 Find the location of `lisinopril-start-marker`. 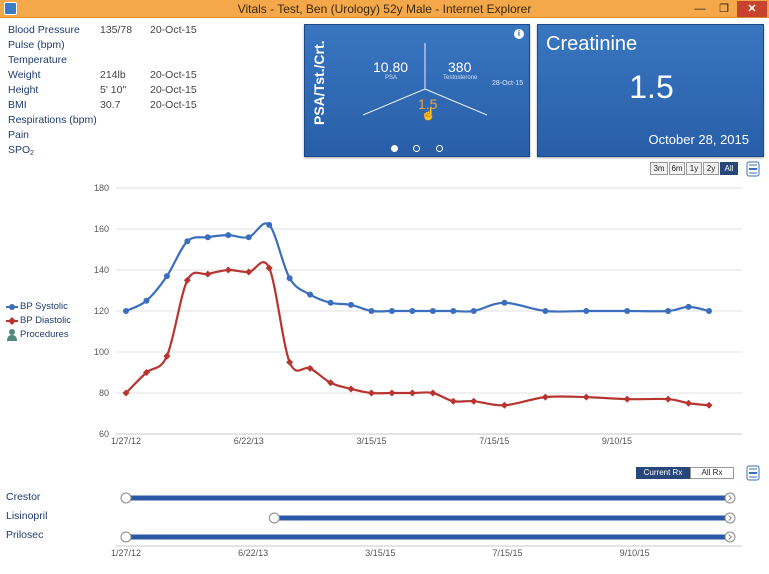

lisinopril-start-marker is located at coordinates (274, 518).